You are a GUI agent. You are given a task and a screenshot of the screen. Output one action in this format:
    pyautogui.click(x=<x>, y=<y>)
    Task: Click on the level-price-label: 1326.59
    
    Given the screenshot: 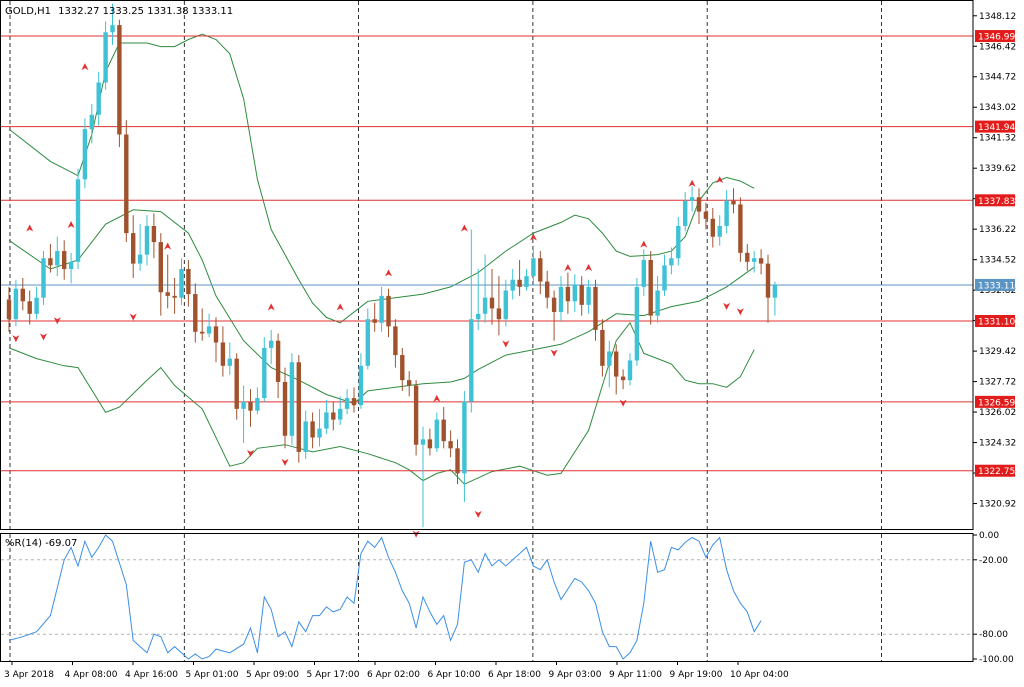 What is the action you would take?
    pyautogui.click(x=996, y=403)
    